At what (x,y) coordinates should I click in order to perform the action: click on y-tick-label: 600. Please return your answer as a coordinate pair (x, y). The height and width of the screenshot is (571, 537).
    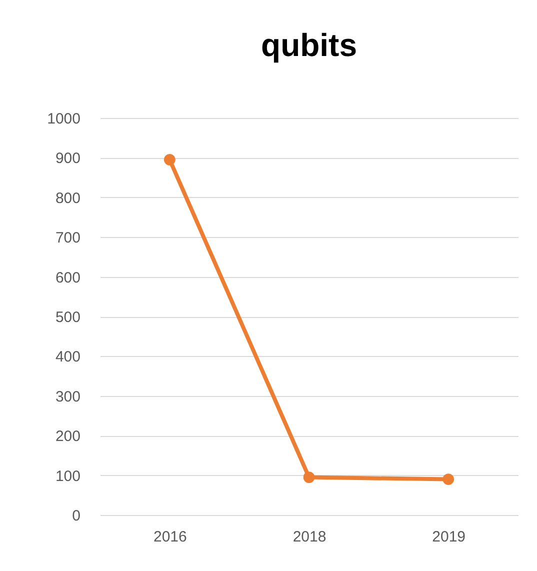
    Looking at the image, I should click on (67, 277).